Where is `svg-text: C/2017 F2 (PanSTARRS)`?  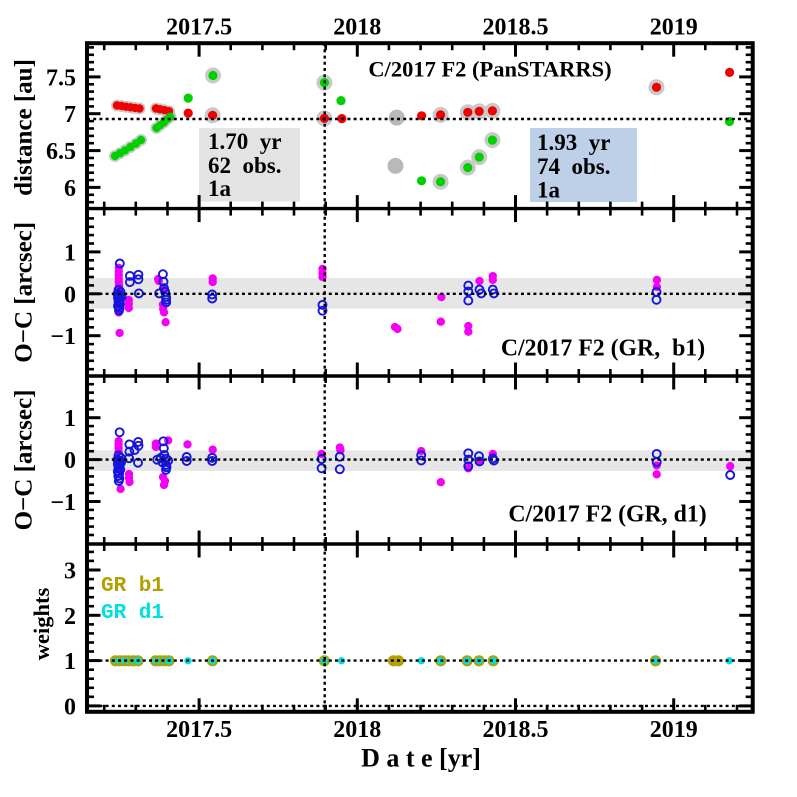
svg-text: C/2017 F2 (PanSTARRS) is located at coordinates (489, 69).